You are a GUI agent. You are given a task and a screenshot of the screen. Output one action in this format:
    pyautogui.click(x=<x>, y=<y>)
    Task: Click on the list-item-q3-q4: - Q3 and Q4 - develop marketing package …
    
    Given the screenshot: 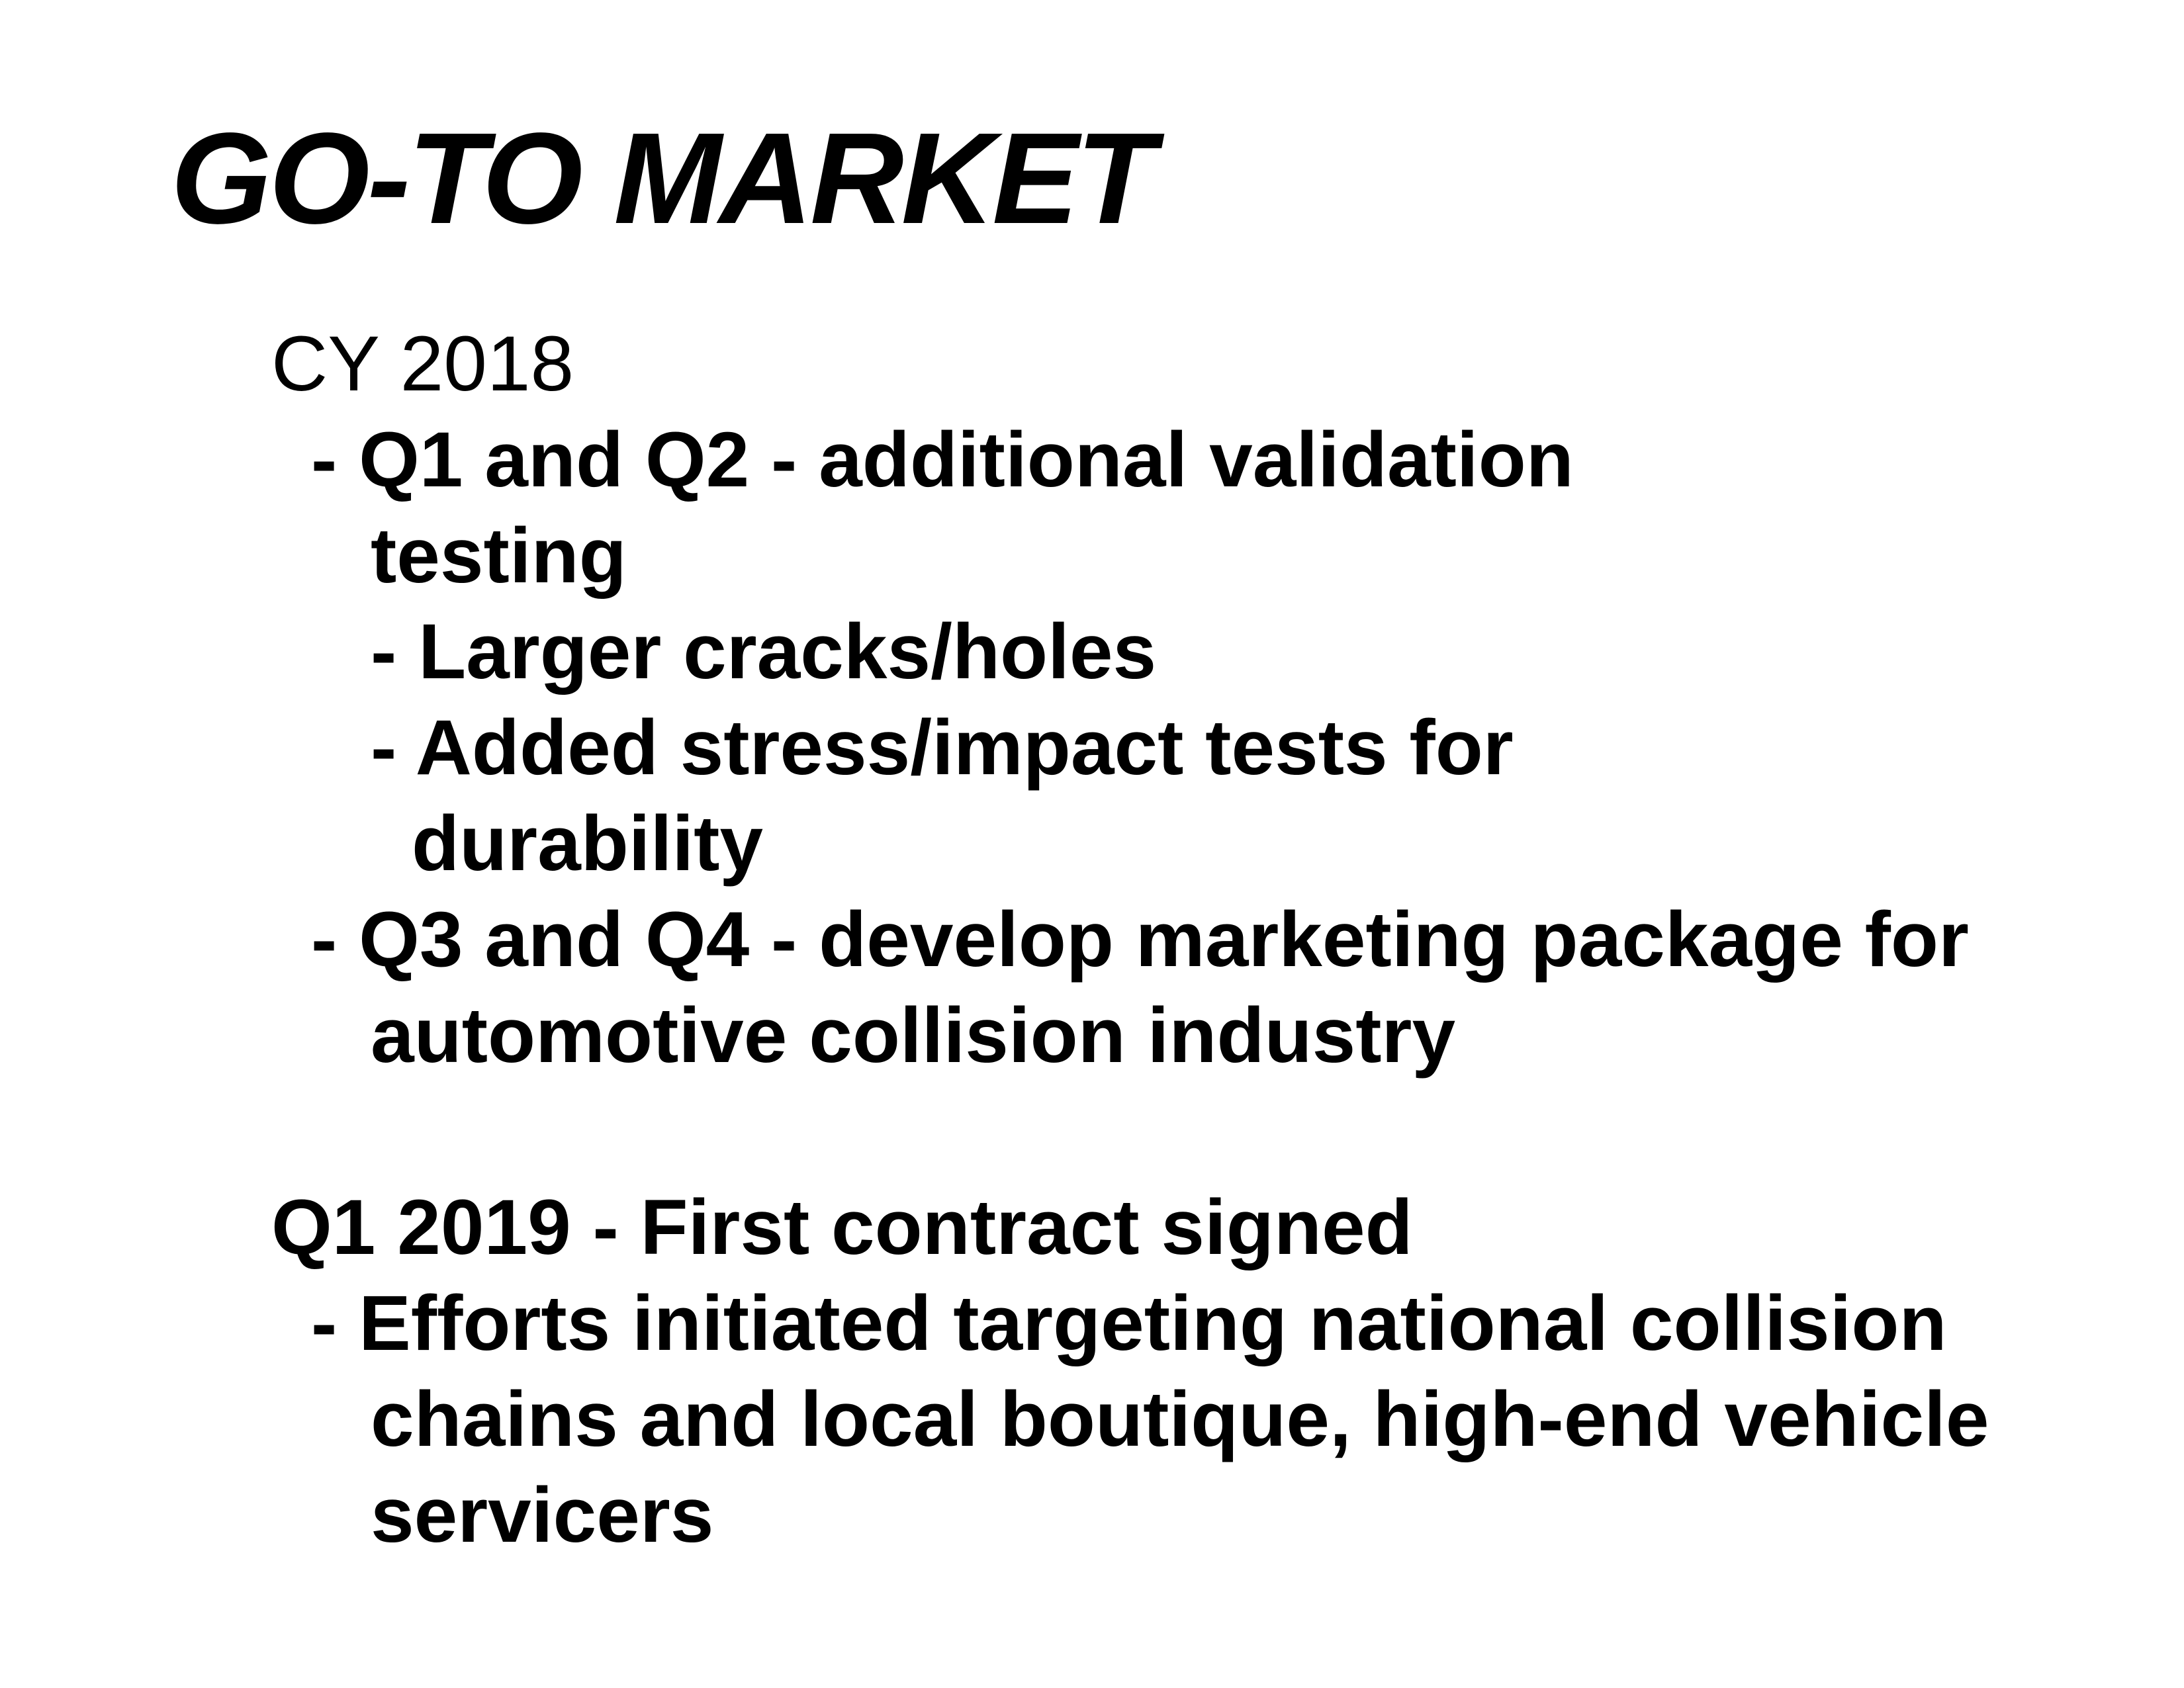 What is the action you would take?
    pyautogui.click(x=1140, y=939)
    